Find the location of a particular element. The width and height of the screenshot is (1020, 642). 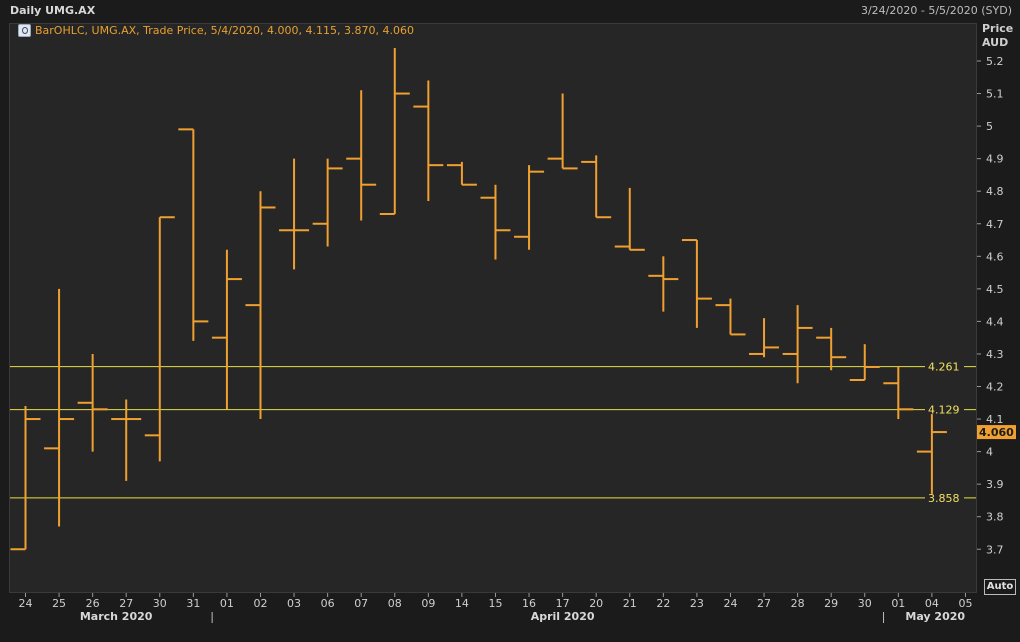

x-tick-label: 06 is located at coordinates (328, 603).